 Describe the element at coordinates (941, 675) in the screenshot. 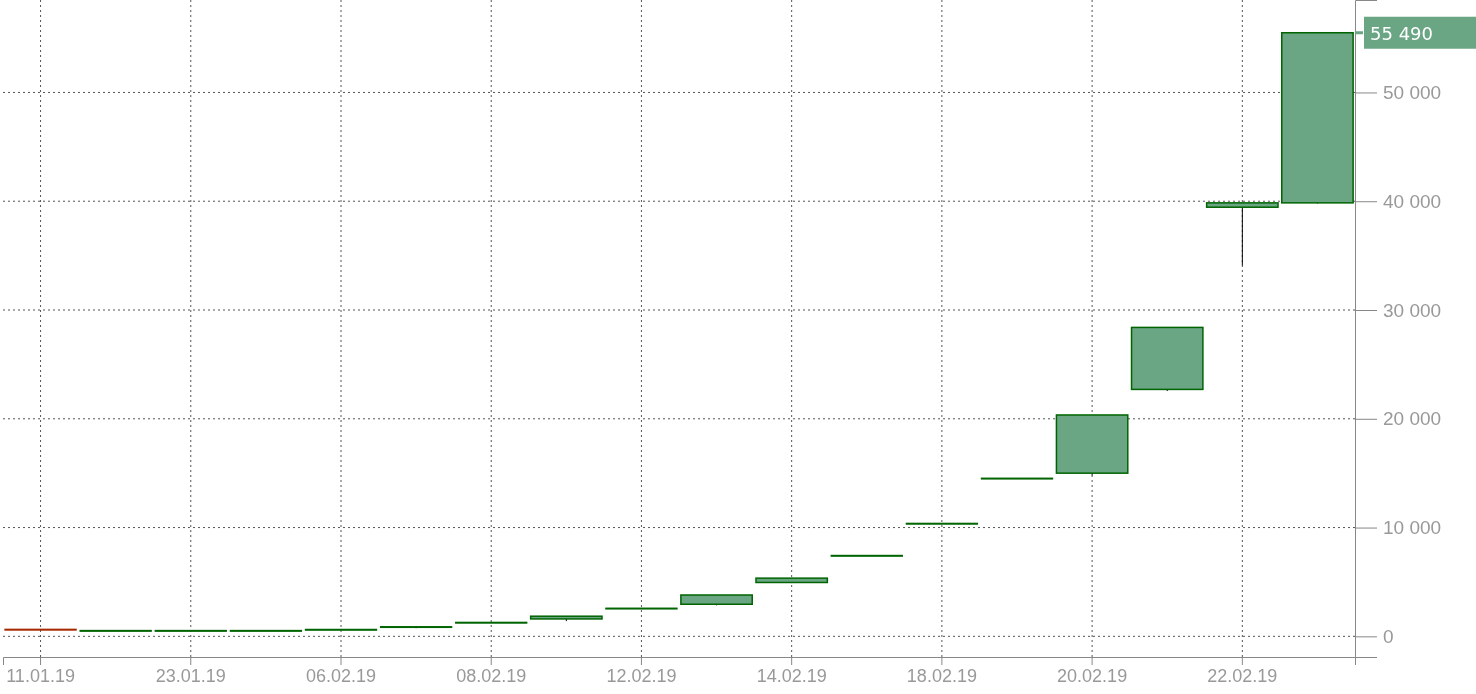

I see `x-tick-label: 18.02.19` at that location.